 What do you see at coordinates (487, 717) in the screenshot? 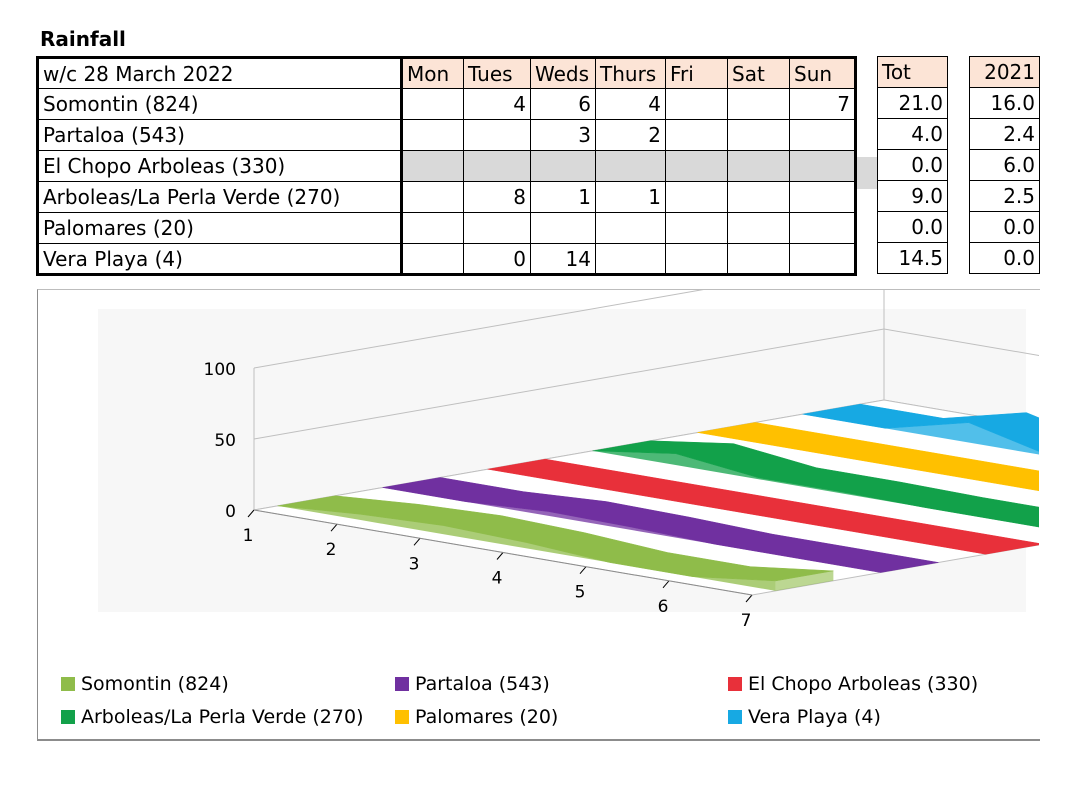
I see `legend-label: Palomares (20)` at bounding box center [487, 717].